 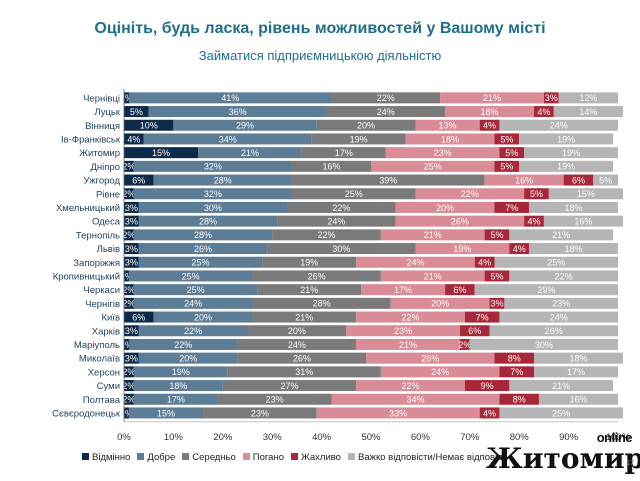 What do you see at coordinates (474, 331) in the screenshot?
I see `data-label: 6%` at bounding box center [474, 331].